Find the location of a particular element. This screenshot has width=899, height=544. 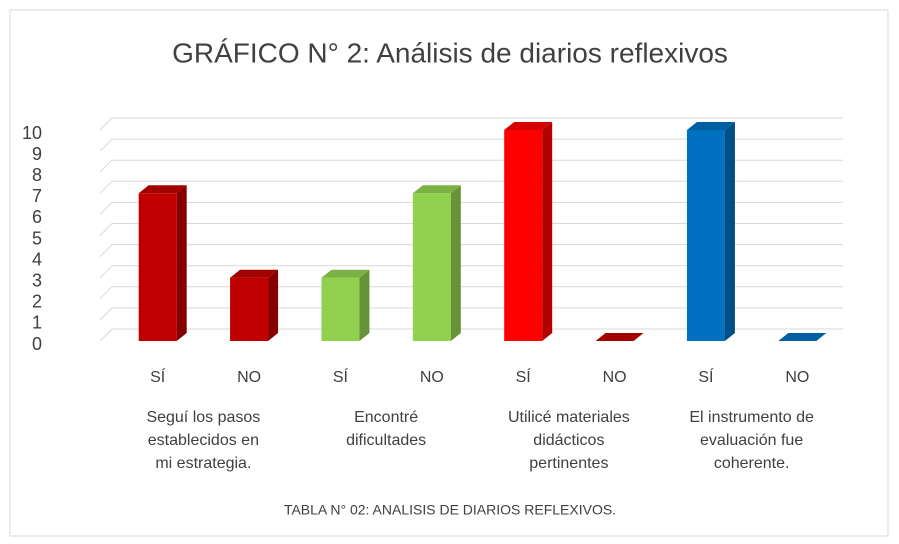

y-tick-label: 0 is located at coordinates (37, 344).